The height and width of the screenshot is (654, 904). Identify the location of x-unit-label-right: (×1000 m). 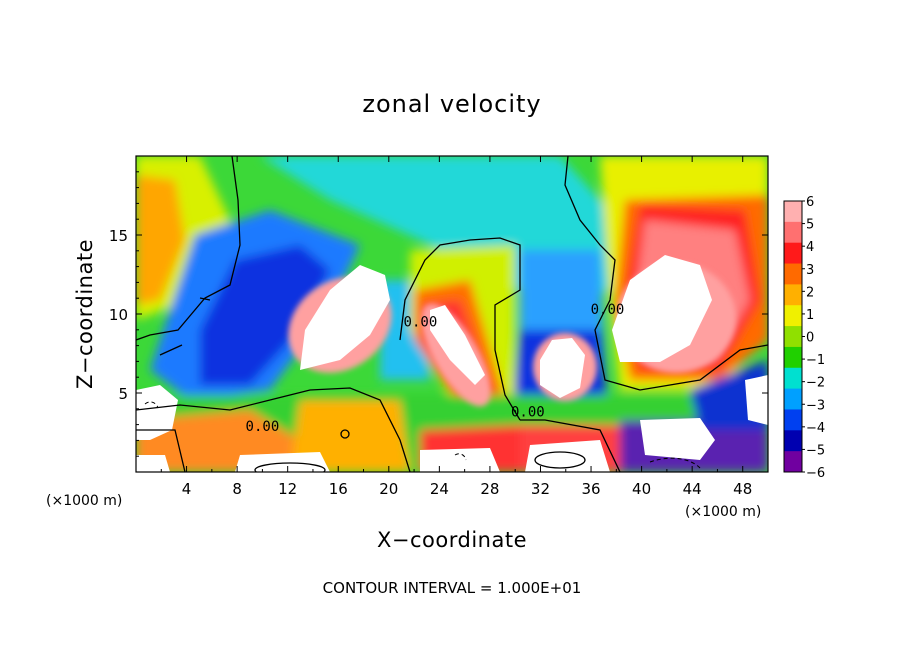
(723, 512).